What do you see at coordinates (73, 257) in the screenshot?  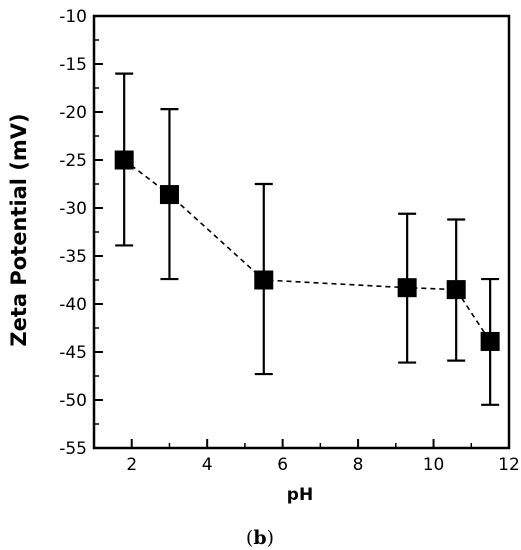 I see `y-tick-label: -35` at bounding box center [73, 257].